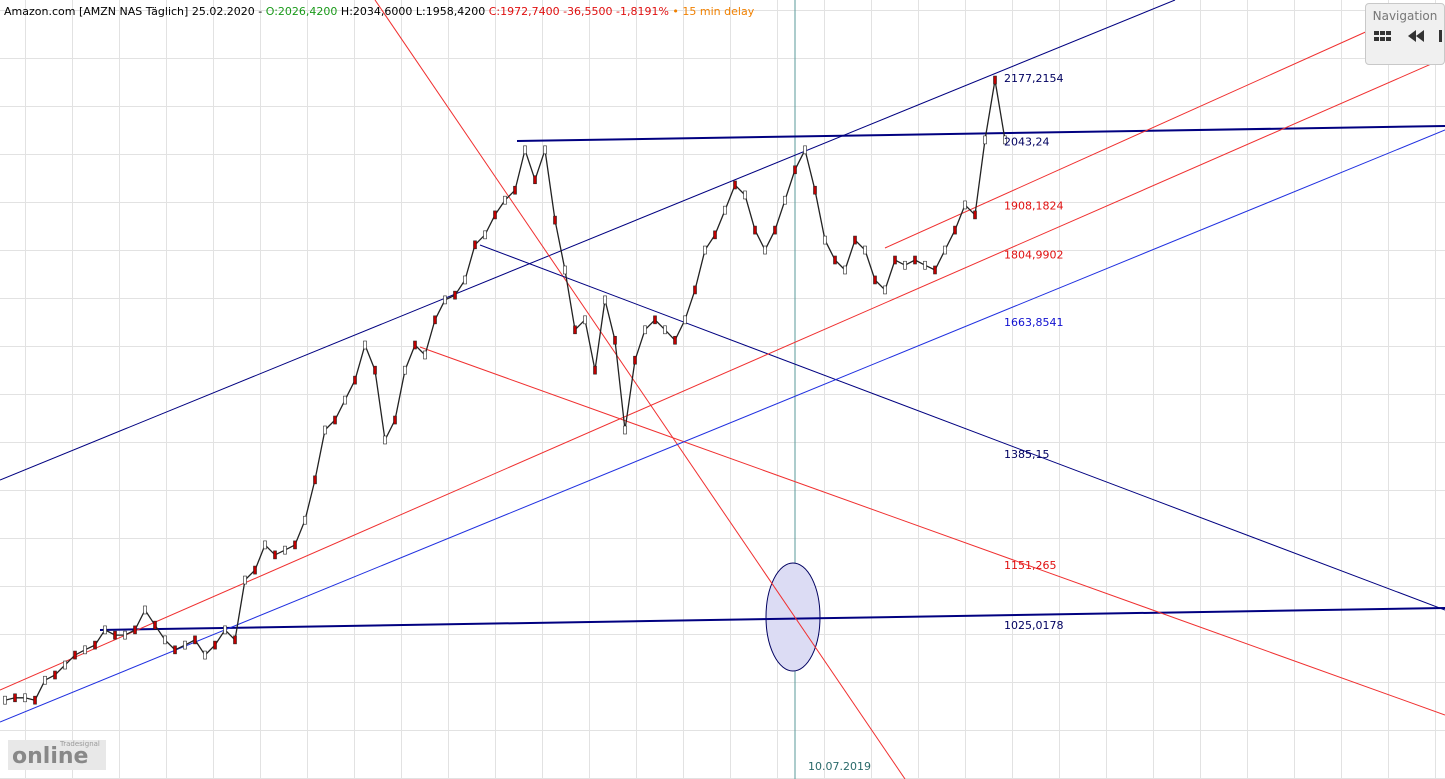 The width and height of the screenshot is (1445, 779). What do you see at coordinates (50, 756) in the screenshot?
I see `logo-text: online` at bounding box center [50, 756].